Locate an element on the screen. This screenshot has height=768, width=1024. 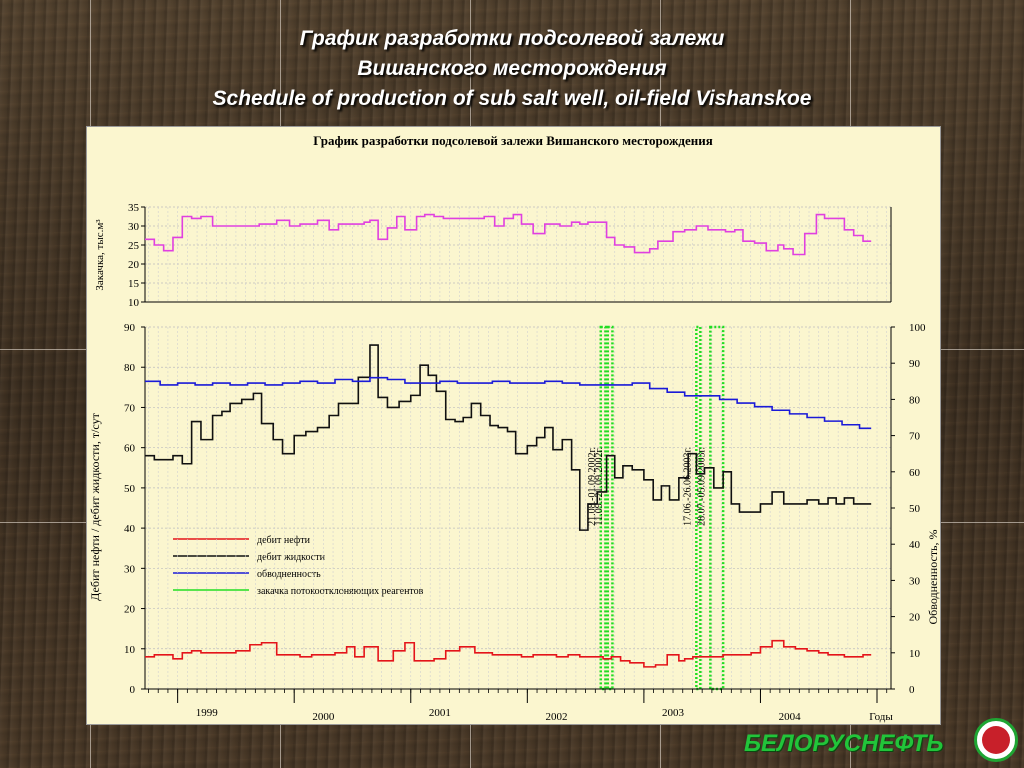
y-right-tick-label: 60 is located at coordinates (915, 473).